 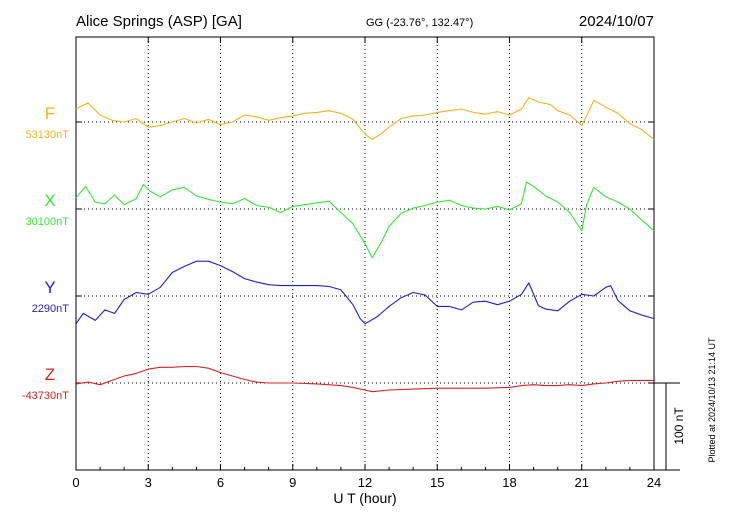 What do you see at coordinates (364, 498) in the screenshot?
I see `x-axis-label: U T (hour)` at bounding box center [364, 498].